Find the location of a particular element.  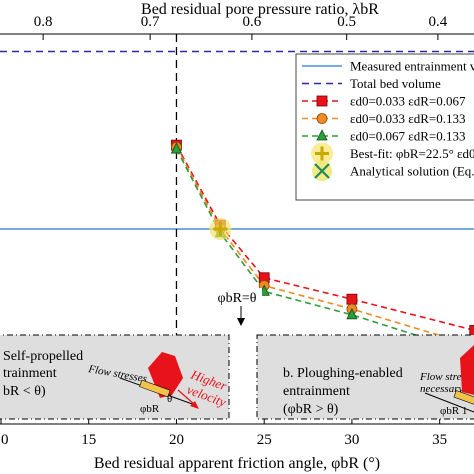

bottom-axis-ticks: 10 15 20 25 30 35 is located at coordinates (223, 433).